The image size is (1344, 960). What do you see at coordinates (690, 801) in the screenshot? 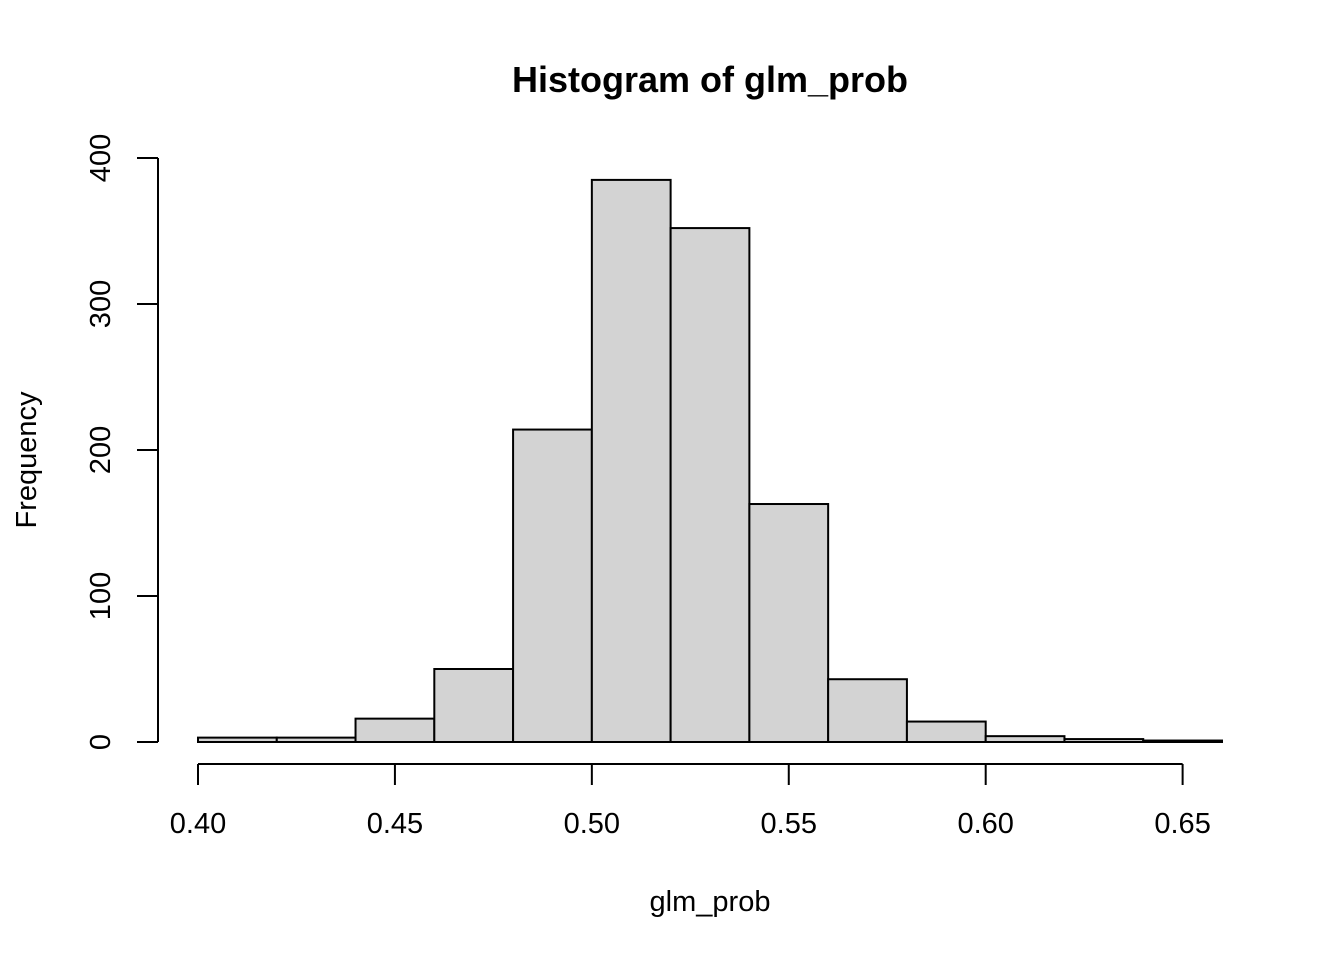
I see `x-axis: 0.40 0.45 0.50 0.55 0.60 0.65` at bounding box center [690, 801].